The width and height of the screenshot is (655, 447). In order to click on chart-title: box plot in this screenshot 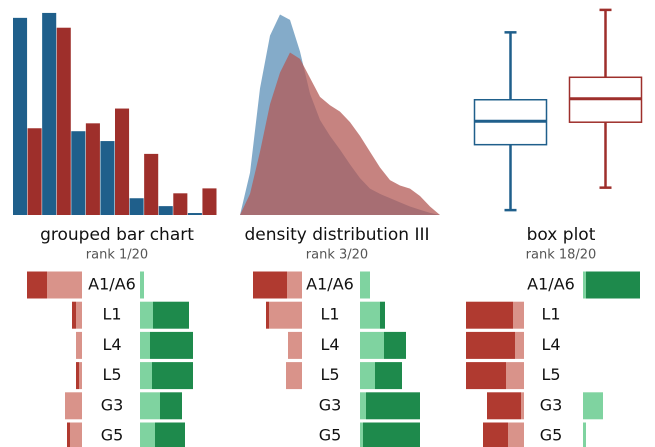, I will do `click(561, 235)`.